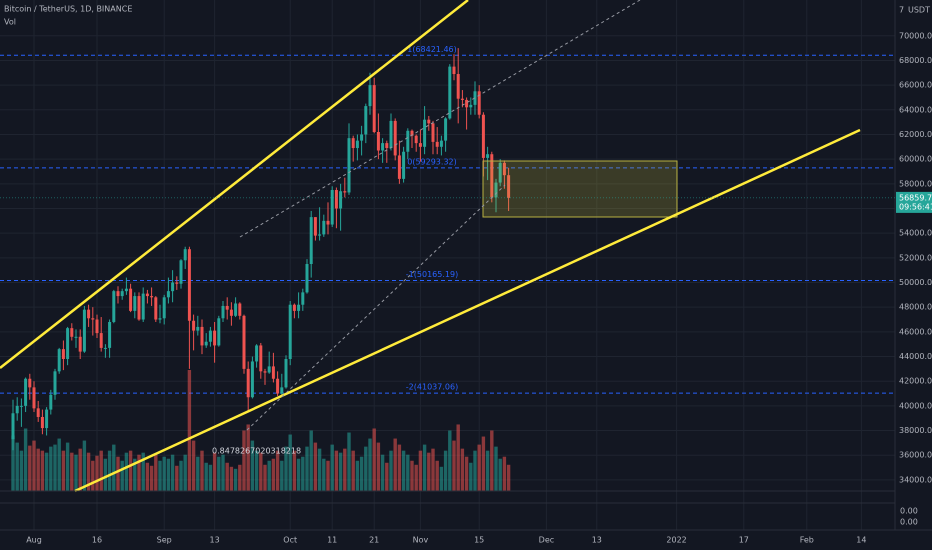 This screenshot has height=550, width=932. I want to click on currency: USDT, so click(919, 10).